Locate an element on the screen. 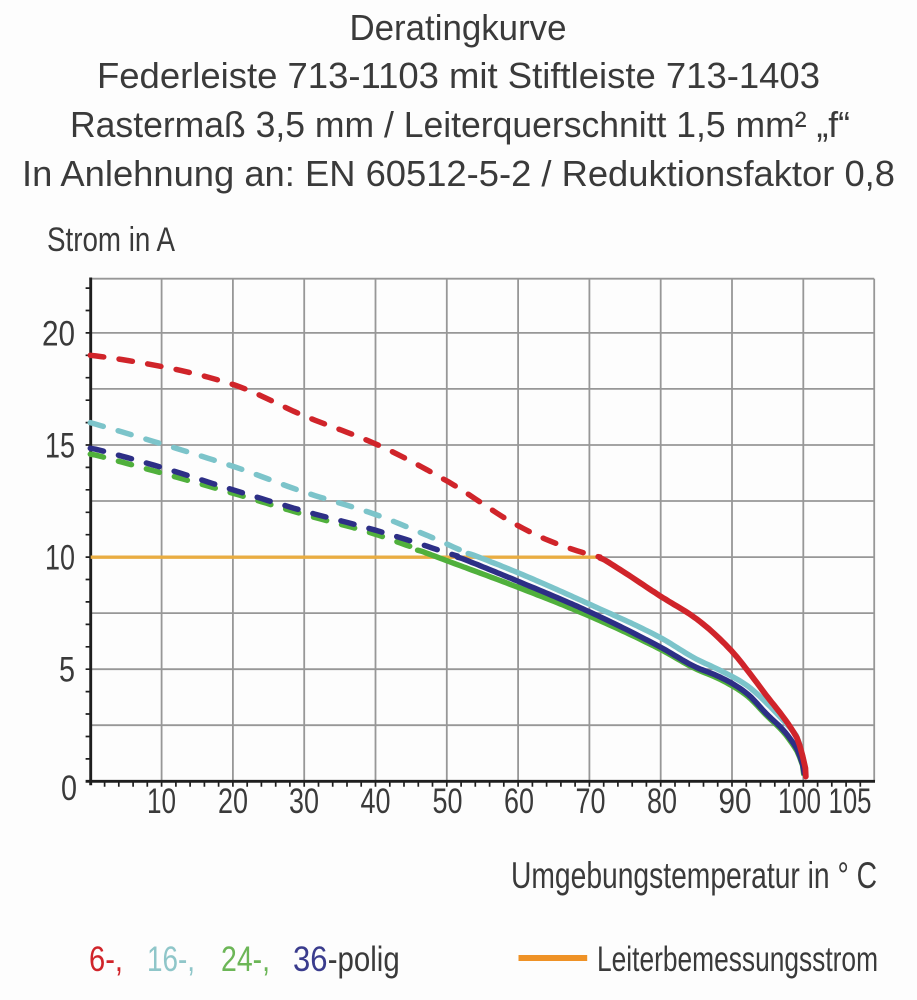  svg-text: Deratingkurve is located at coordinates (458, 27).